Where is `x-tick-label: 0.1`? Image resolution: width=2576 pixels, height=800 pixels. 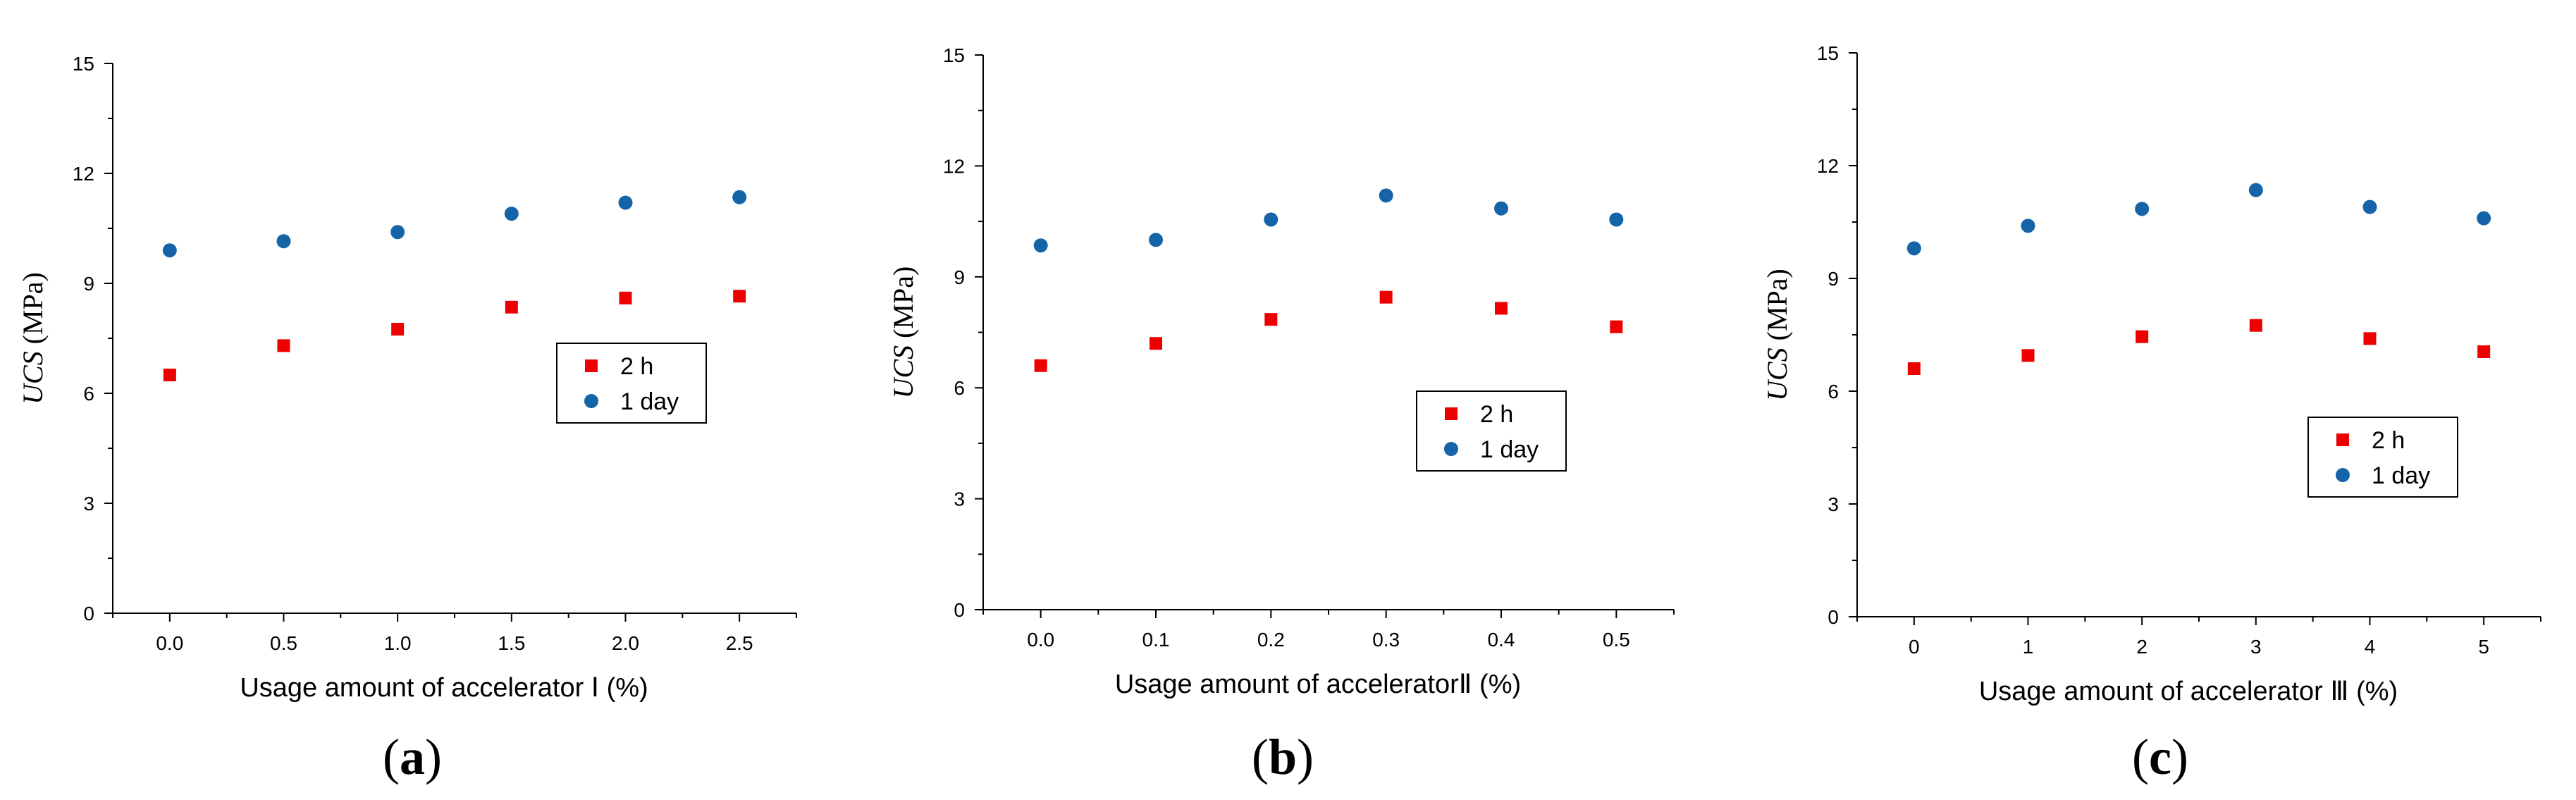 x-tick-label: 0.1 is located at coordinates (1156, 640).